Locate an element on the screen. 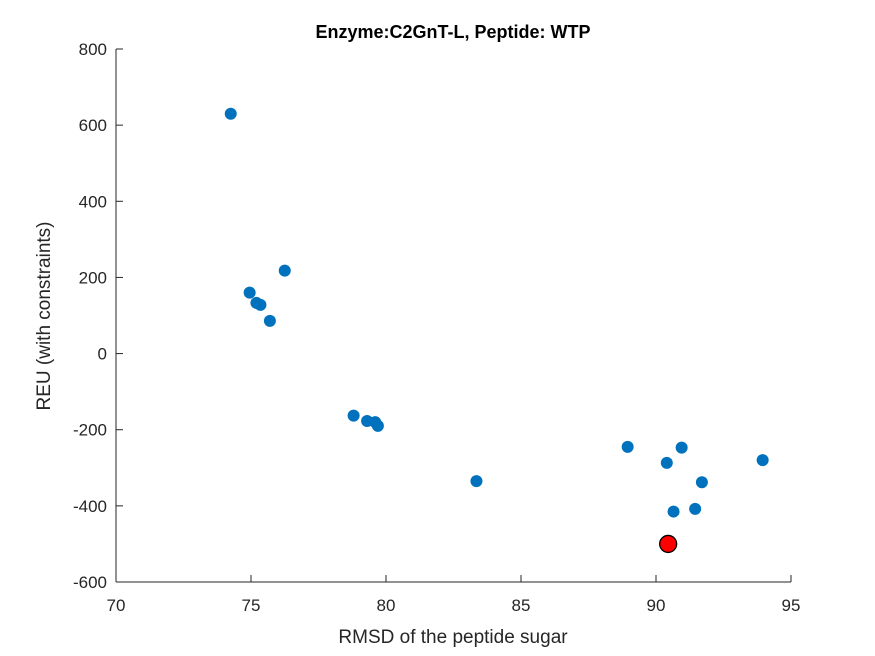 The width and height of the screenshot is (875, 656). y-axis-label: REU (with constraints) is located at coordinates (44, 316).